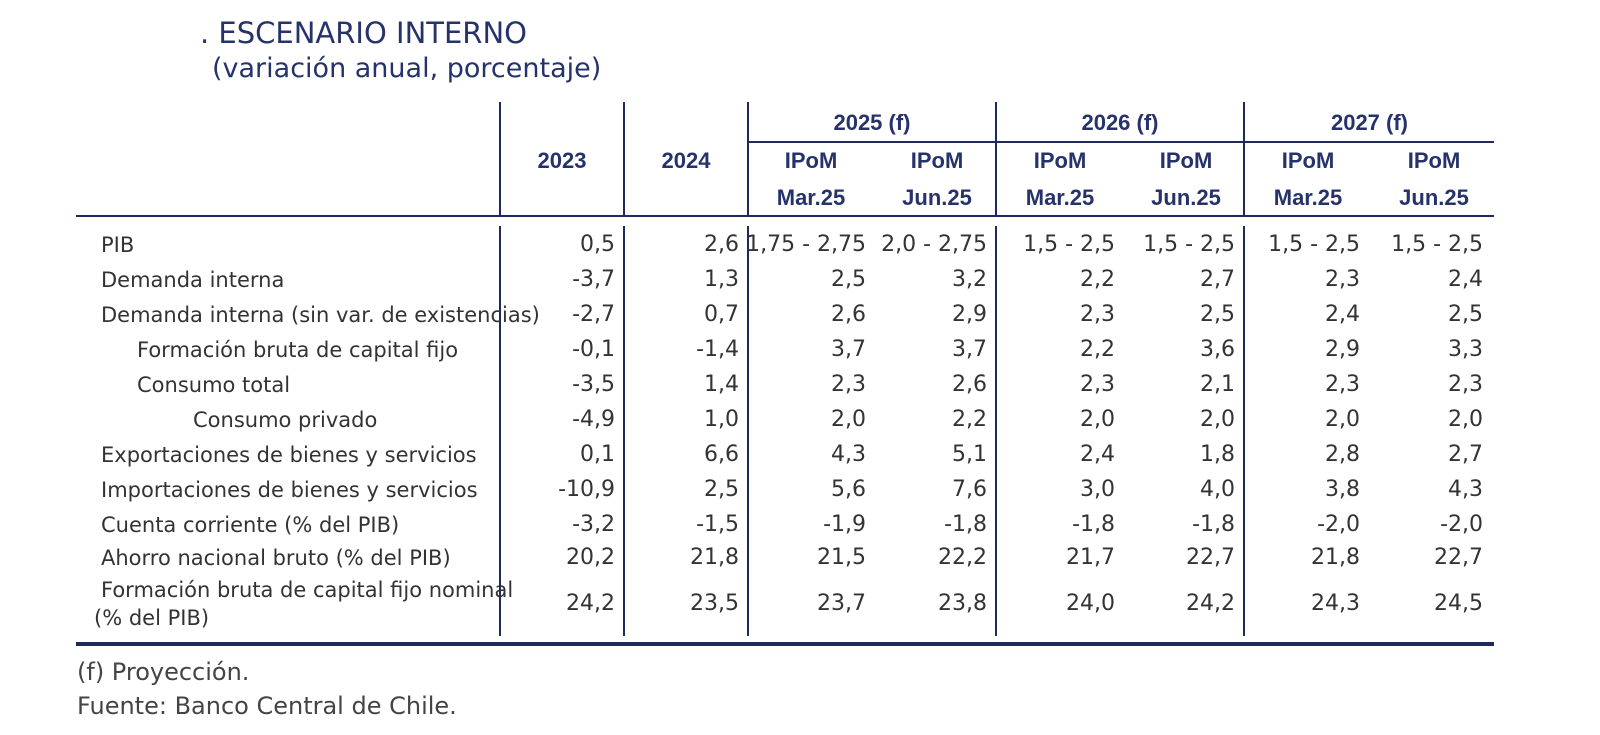  What do you see at coordinates (1090, 557) in the screenshot?
I see `table-cell: 21,7` at bounding box center [1090, 557].